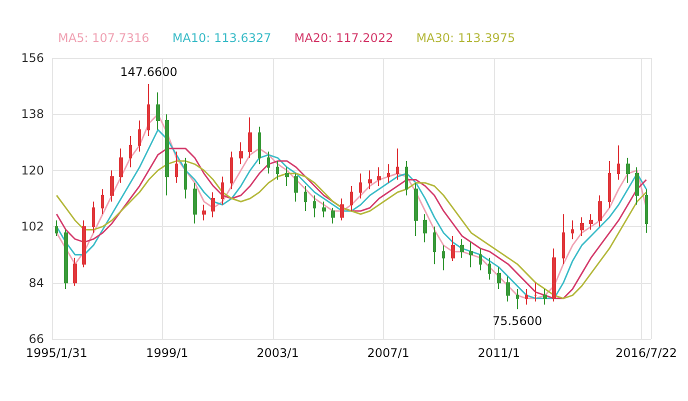 This screenshot has width=688, height=401. What do you see at coordinates (517, 321) in the screenshot?
I see `annotation: 75.5600` at bounding box center [517, 321].